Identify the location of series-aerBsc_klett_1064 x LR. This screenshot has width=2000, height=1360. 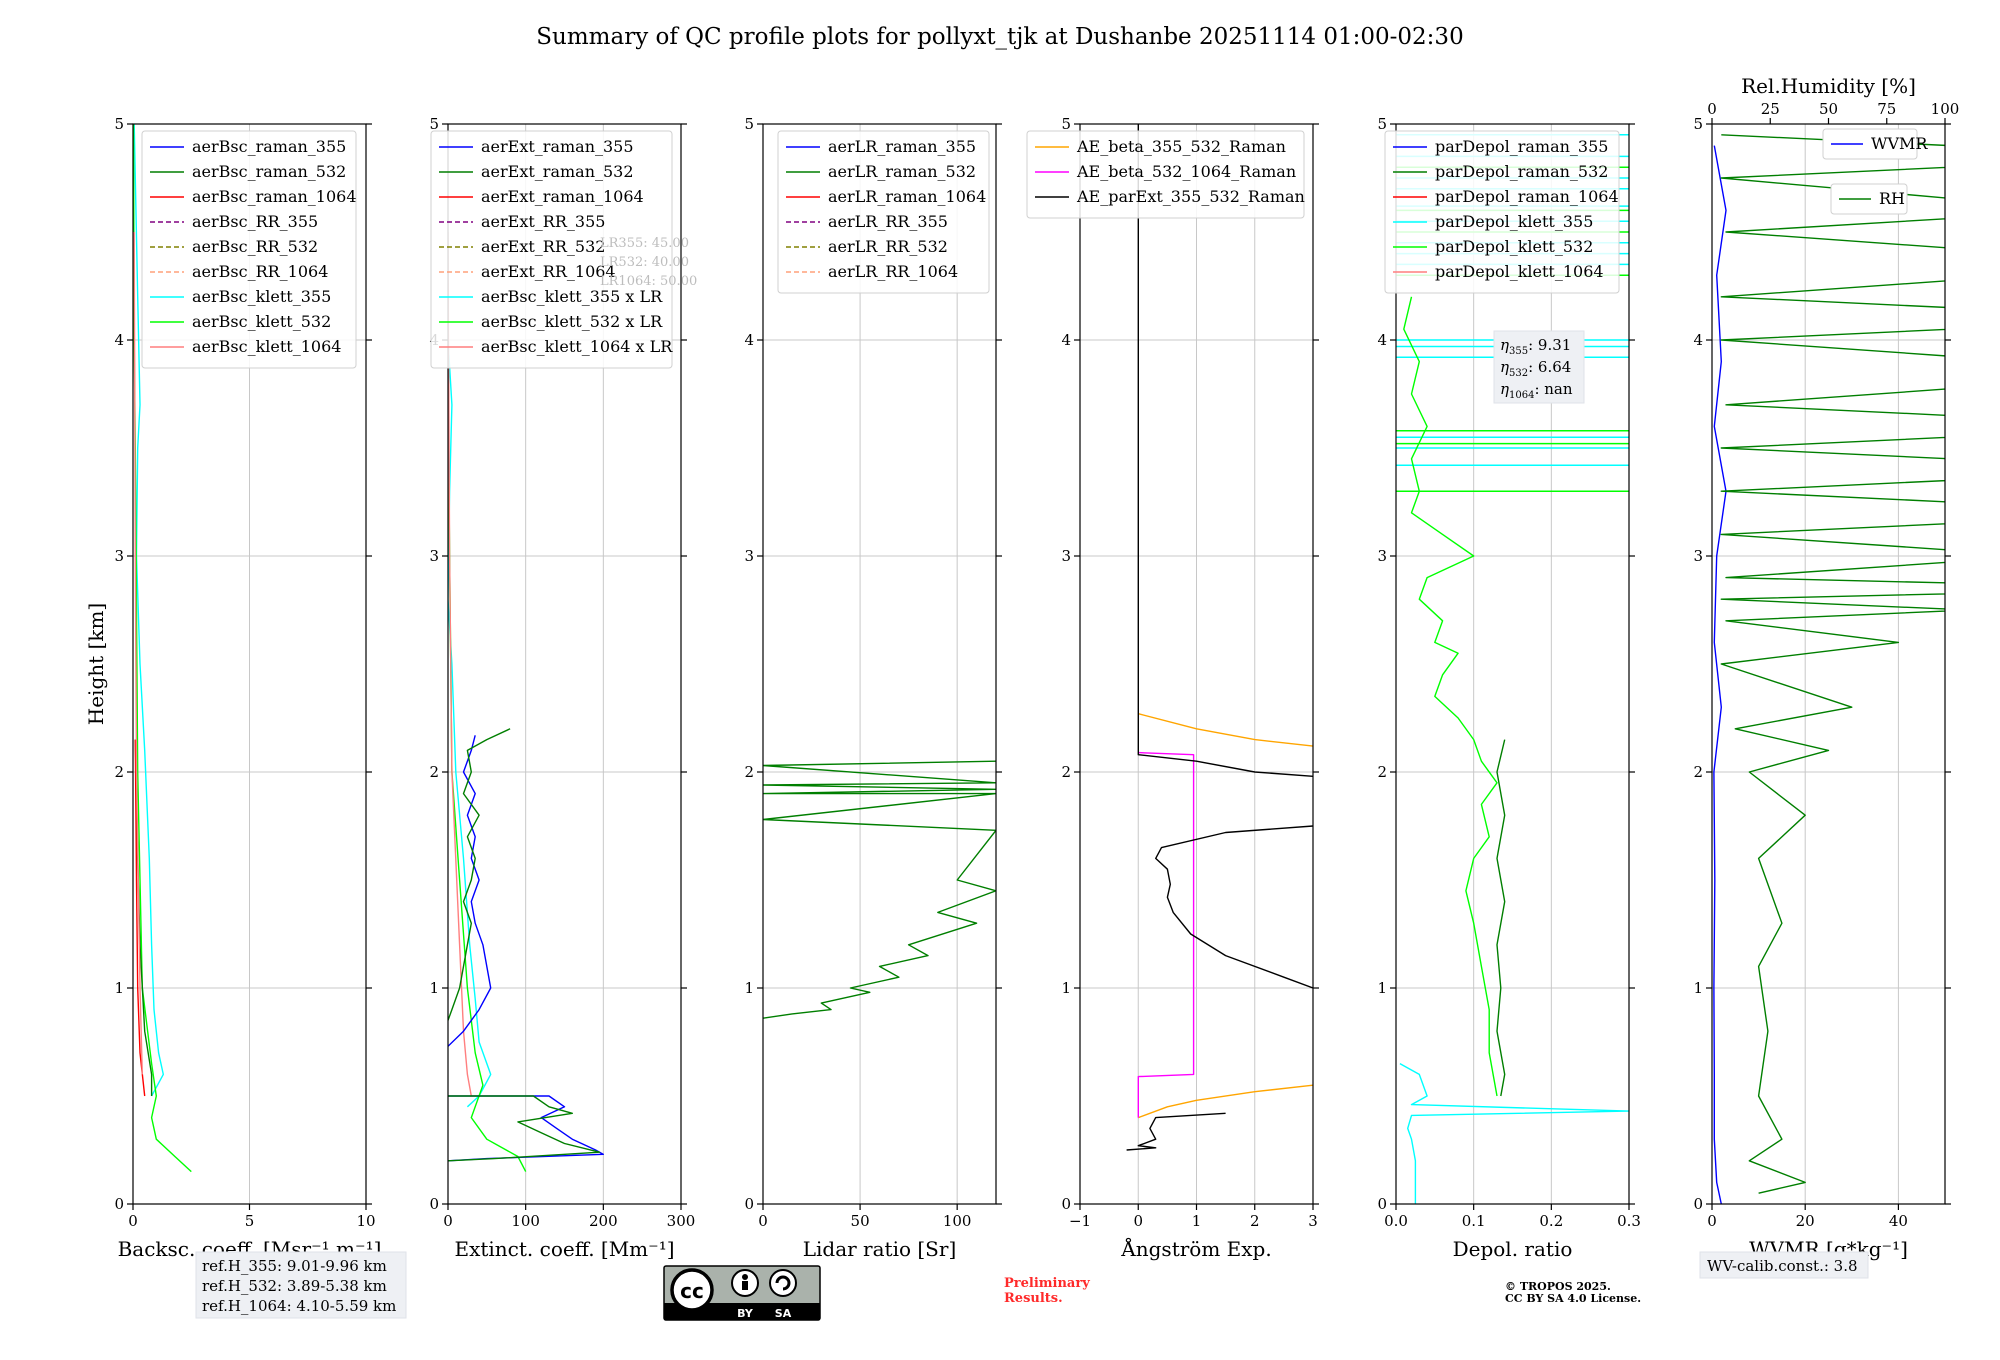
(460, 664).